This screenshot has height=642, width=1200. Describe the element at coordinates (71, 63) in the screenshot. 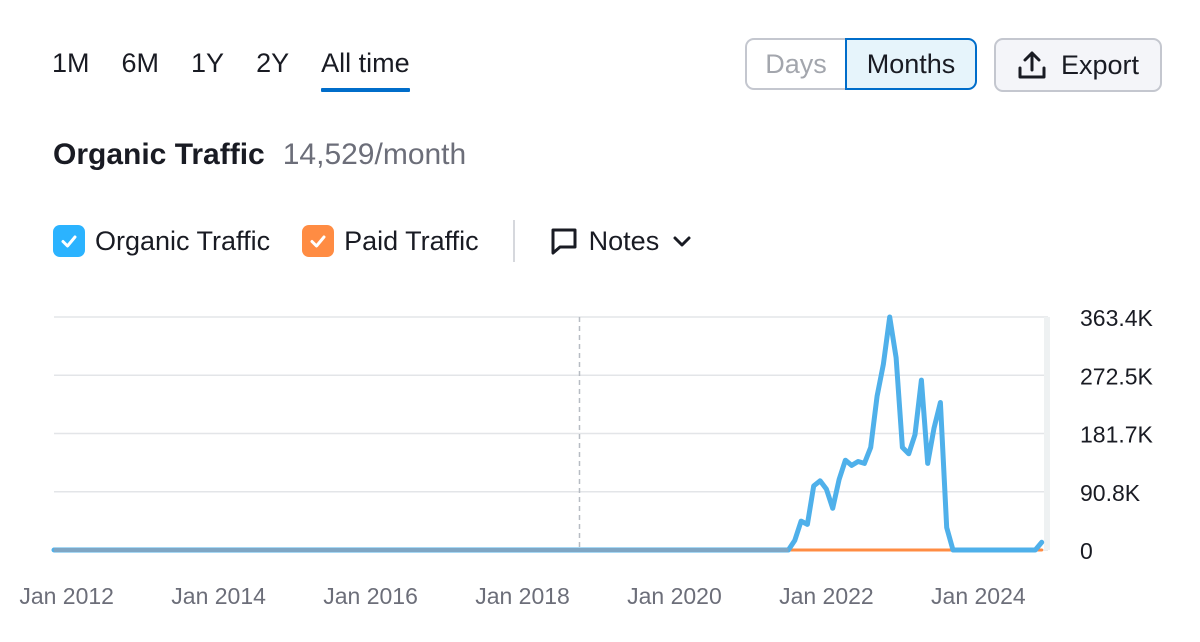

I see `tab-1m: 1M` at that location.